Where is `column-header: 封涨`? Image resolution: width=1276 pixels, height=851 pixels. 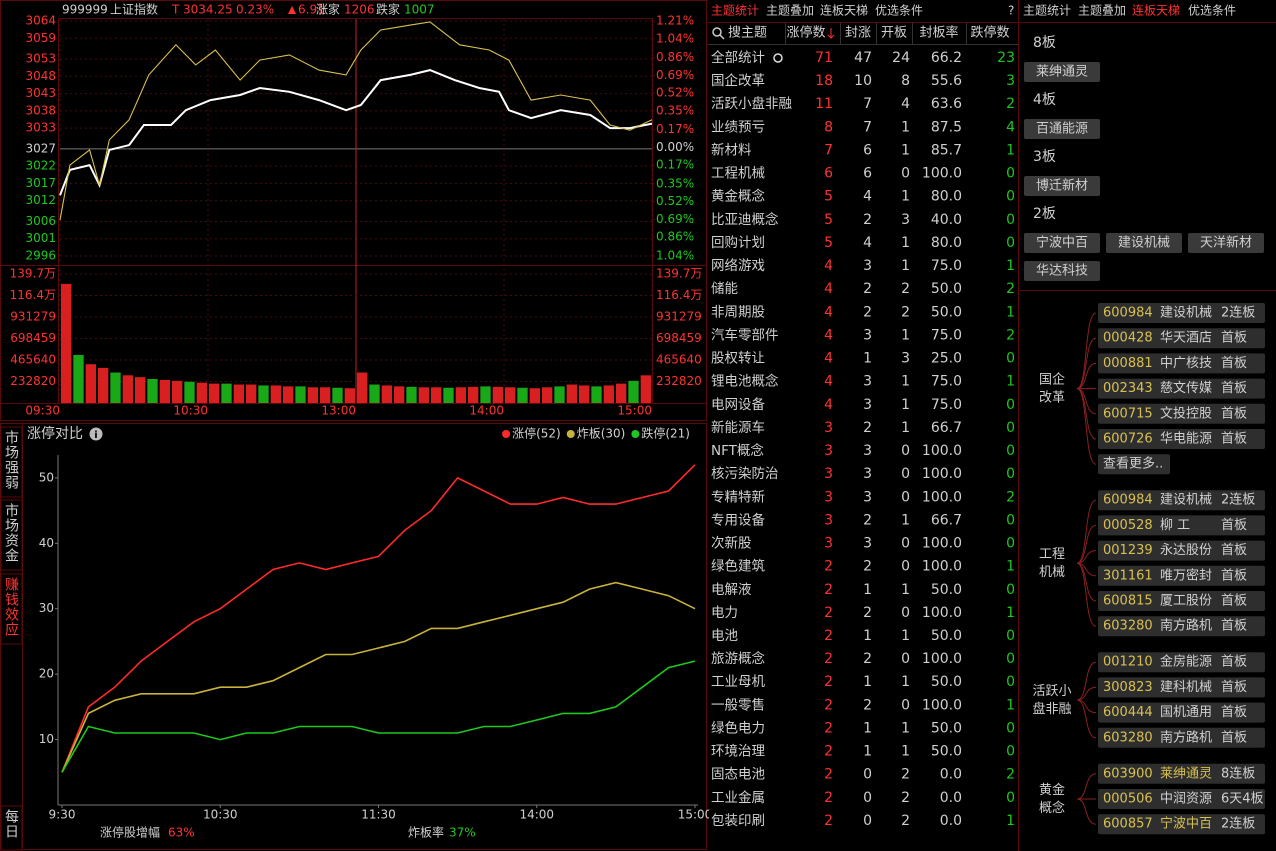
column-header: 封涨 is located at coordinates (858, 33).